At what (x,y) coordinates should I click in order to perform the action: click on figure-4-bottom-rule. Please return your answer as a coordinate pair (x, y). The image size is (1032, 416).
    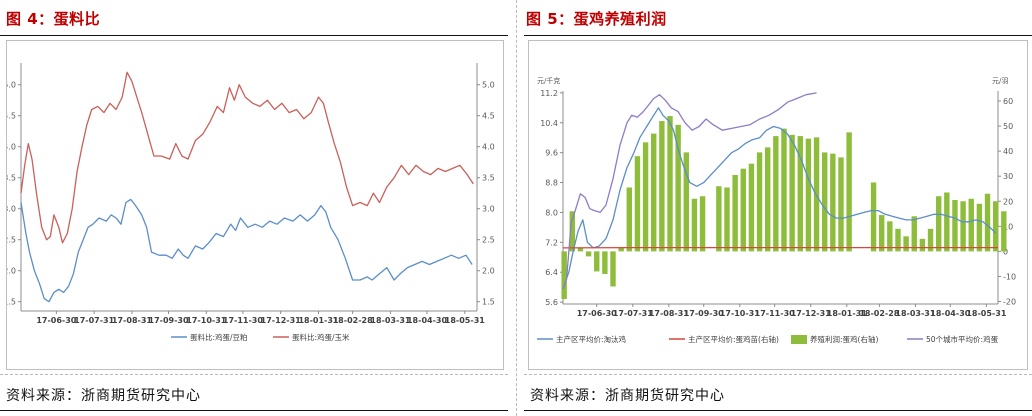
    Looking at the image, I should click on (254, 410).